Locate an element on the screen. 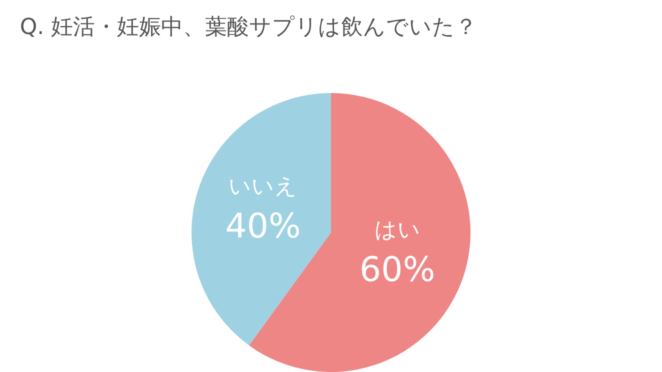 The height and width of the screenshot is (372, 662). slice-label: はい is located at coordinates (397, 230).